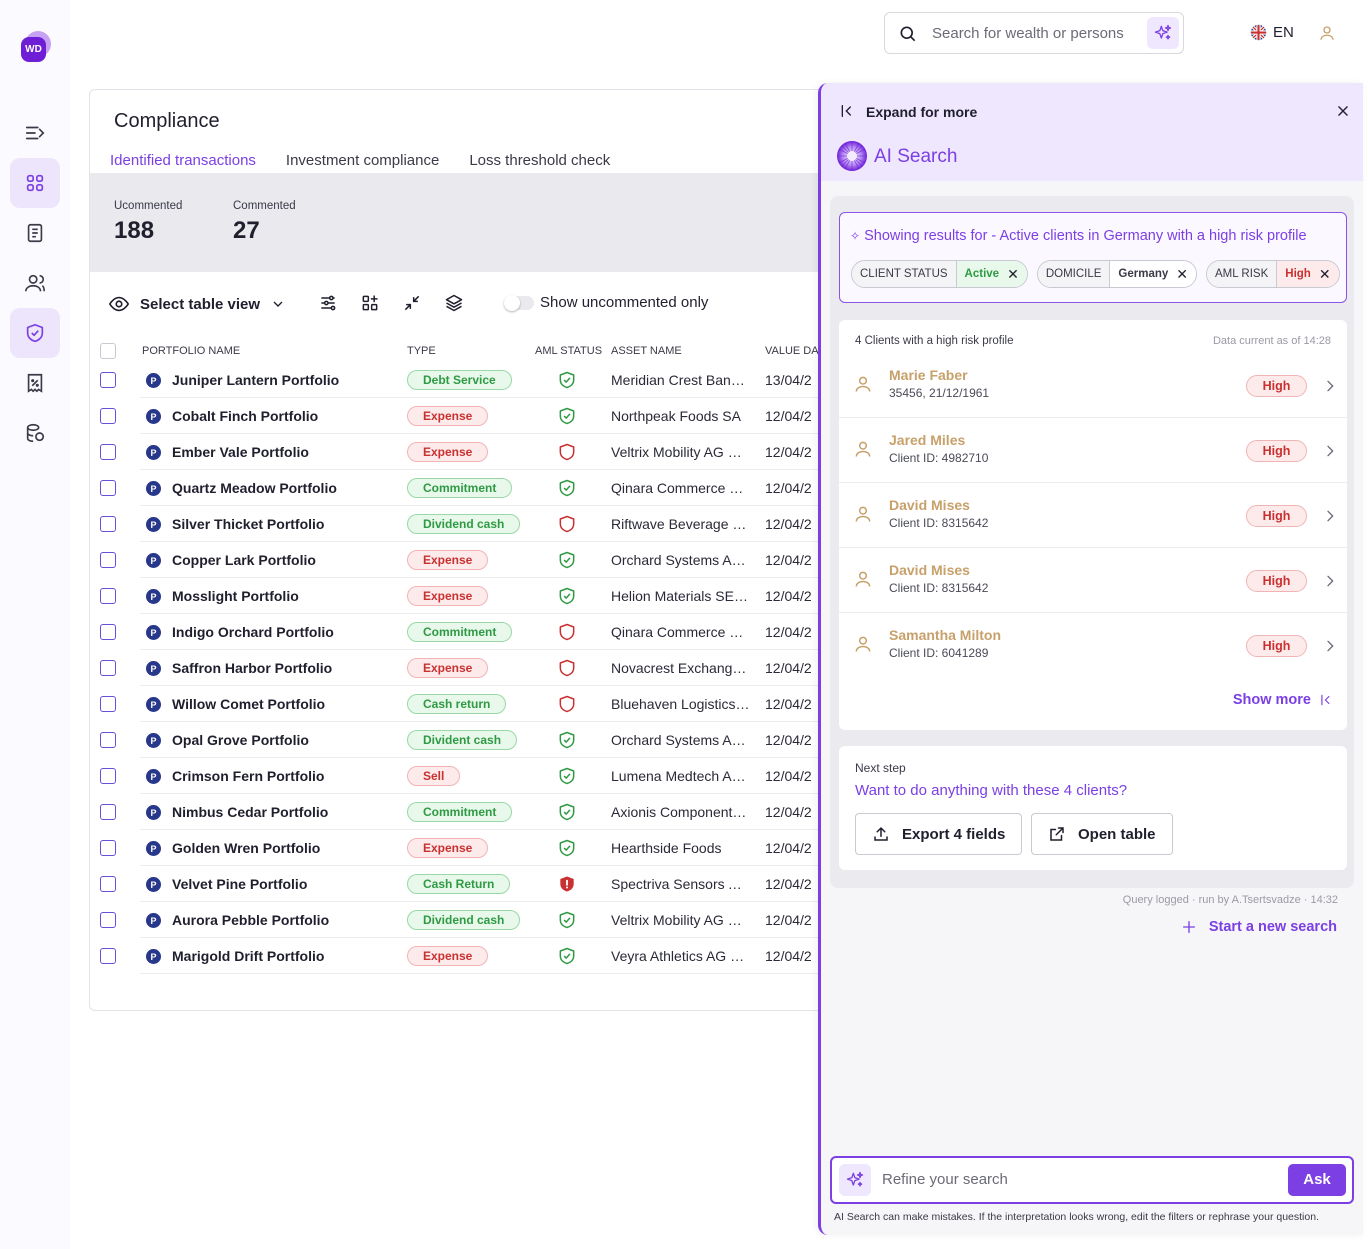  I want to click on portfolio-name: Silver Thicket Portfolio, so click(248, 524).